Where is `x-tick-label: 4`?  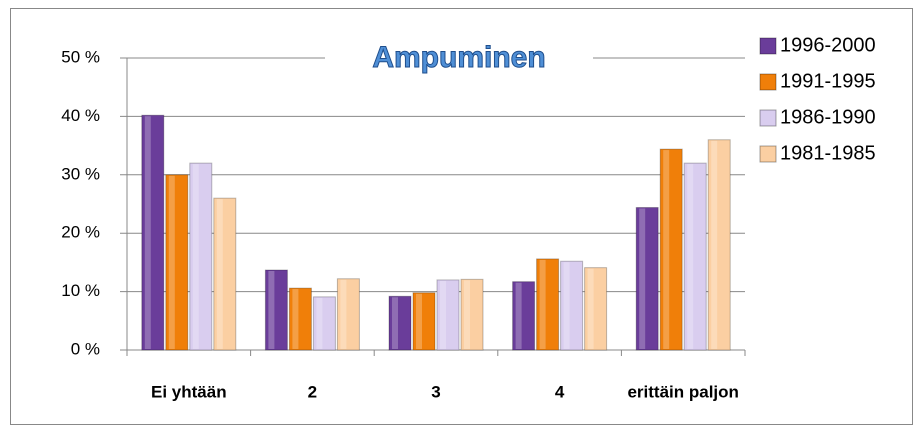 x-tick-label: 4 is located at coordinates (560, 391).